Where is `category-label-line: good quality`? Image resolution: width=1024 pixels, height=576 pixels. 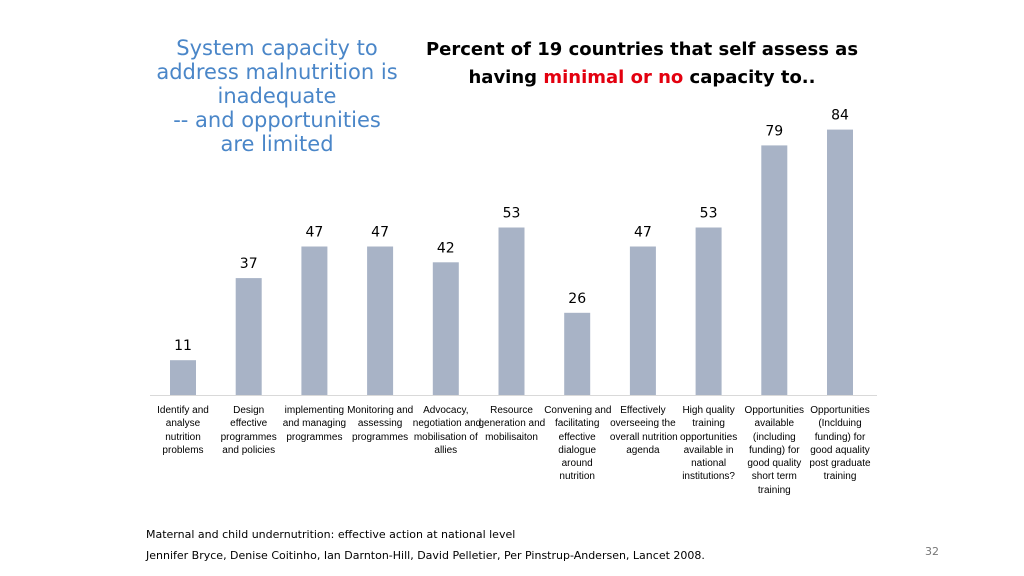
category-label-line: good quality is located at coordinates (774, 464).